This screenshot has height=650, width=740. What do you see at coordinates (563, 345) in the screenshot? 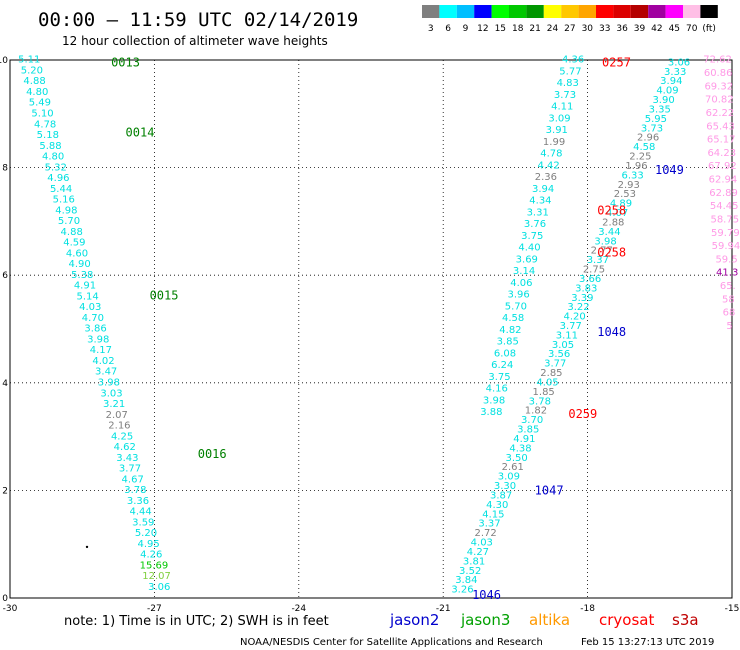
I see `swh-value: 3.05` at bounding box center [563, 345].